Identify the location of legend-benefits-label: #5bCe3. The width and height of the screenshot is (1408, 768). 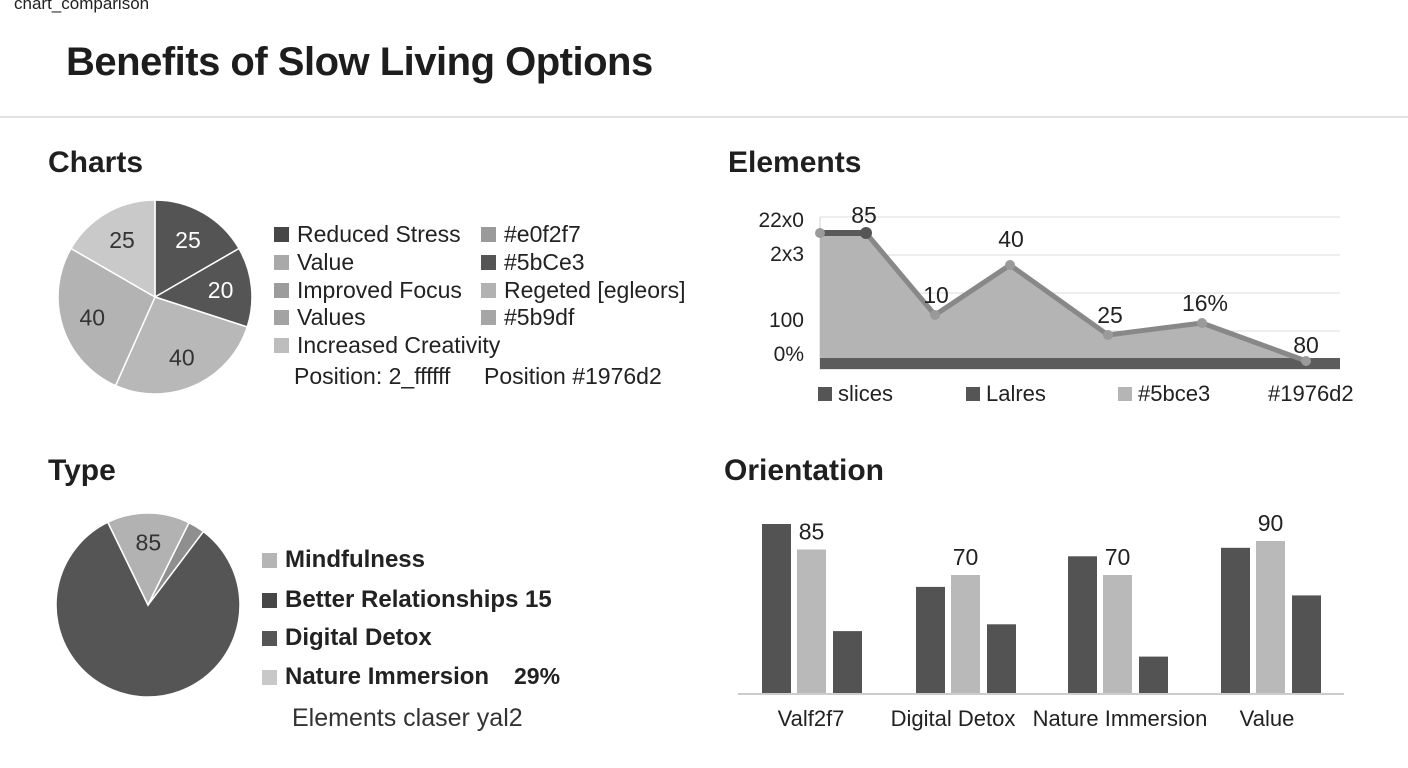
(544, 262).